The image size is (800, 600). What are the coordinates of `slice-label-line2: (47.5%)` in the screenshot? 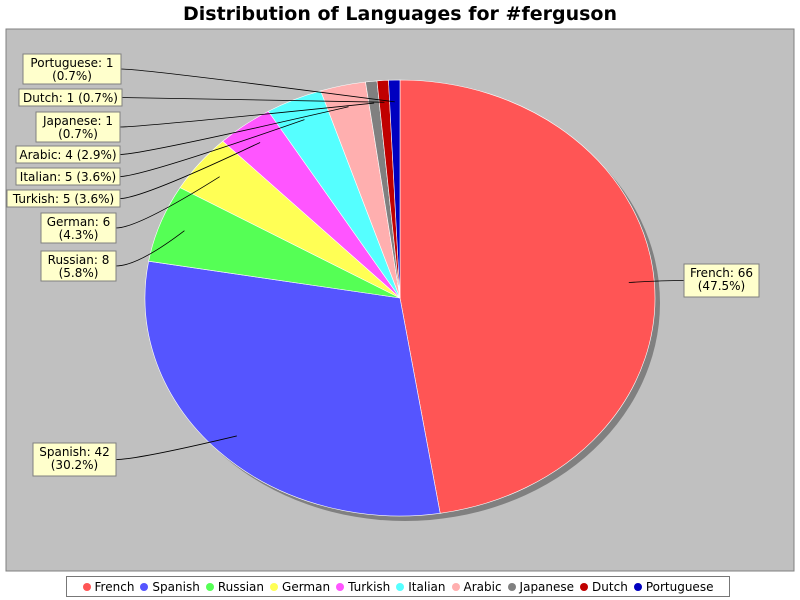 It's located at (721, 286).